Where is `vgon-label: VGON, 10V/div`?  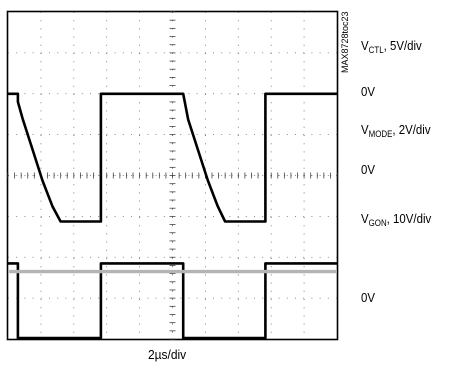 vgon-label: VGON, 10V/div is located at coordinates (396, 221).